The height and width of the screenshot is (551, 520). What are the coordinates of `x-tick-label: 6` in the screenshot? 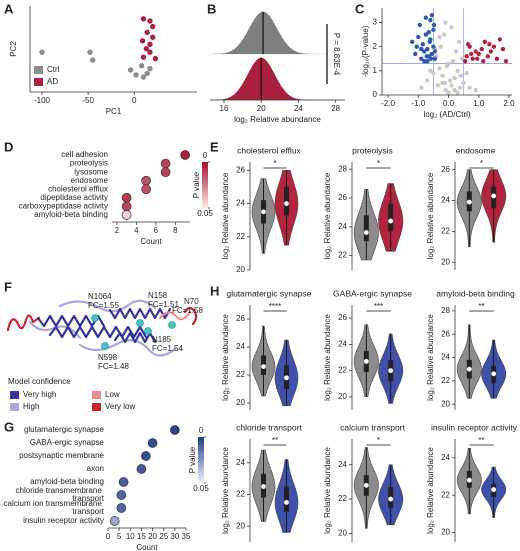 It's located at (156, 230).